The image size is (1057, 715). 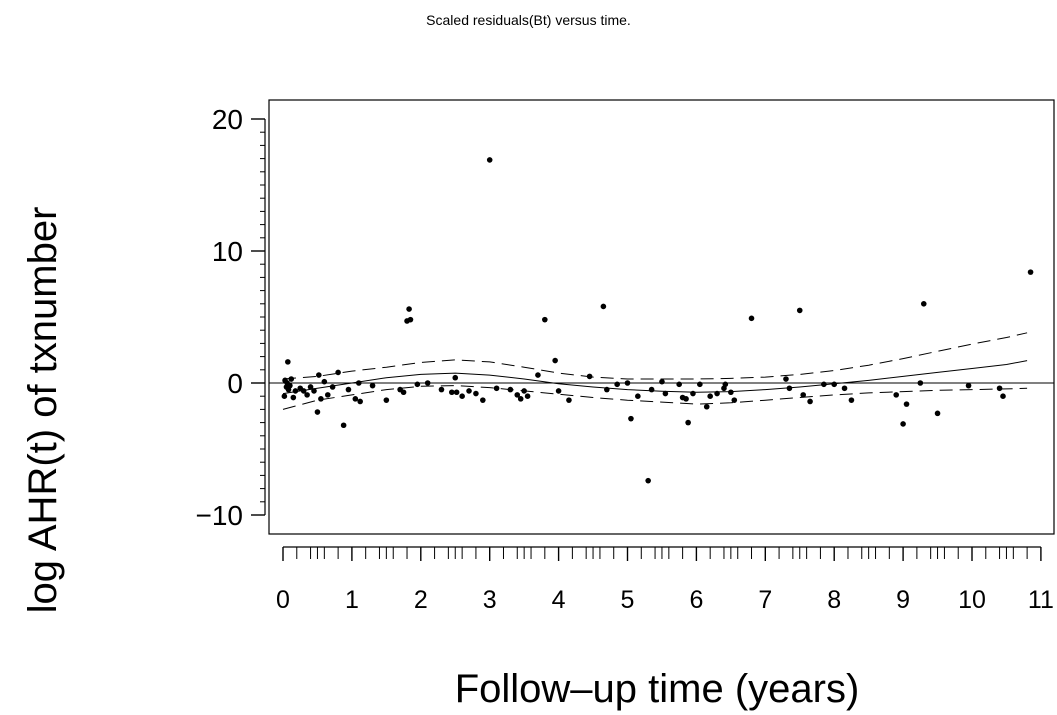 What do you see at coordinates (834, 600) in the screenshot?
I see `x-tick-label: 8` at bounding box center [834, 600].